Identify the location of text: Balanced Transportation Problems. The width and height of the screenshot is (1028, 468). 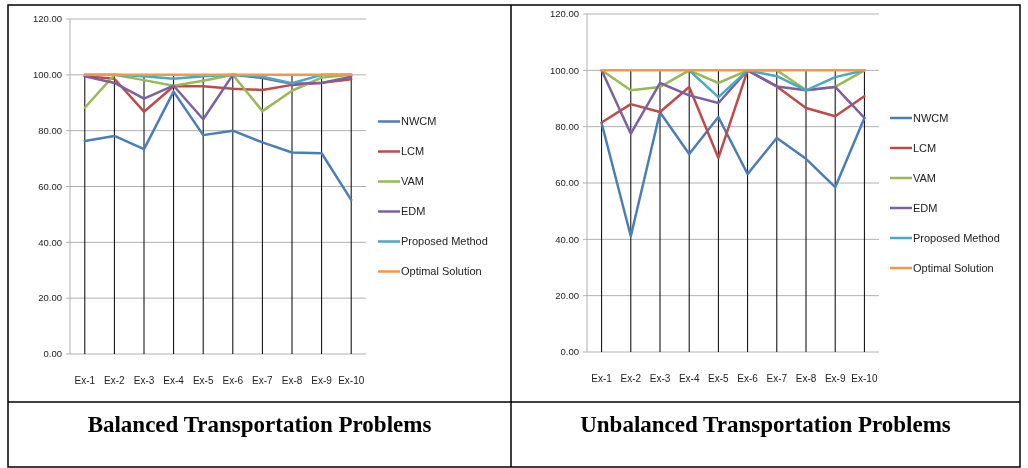
(259, 424).